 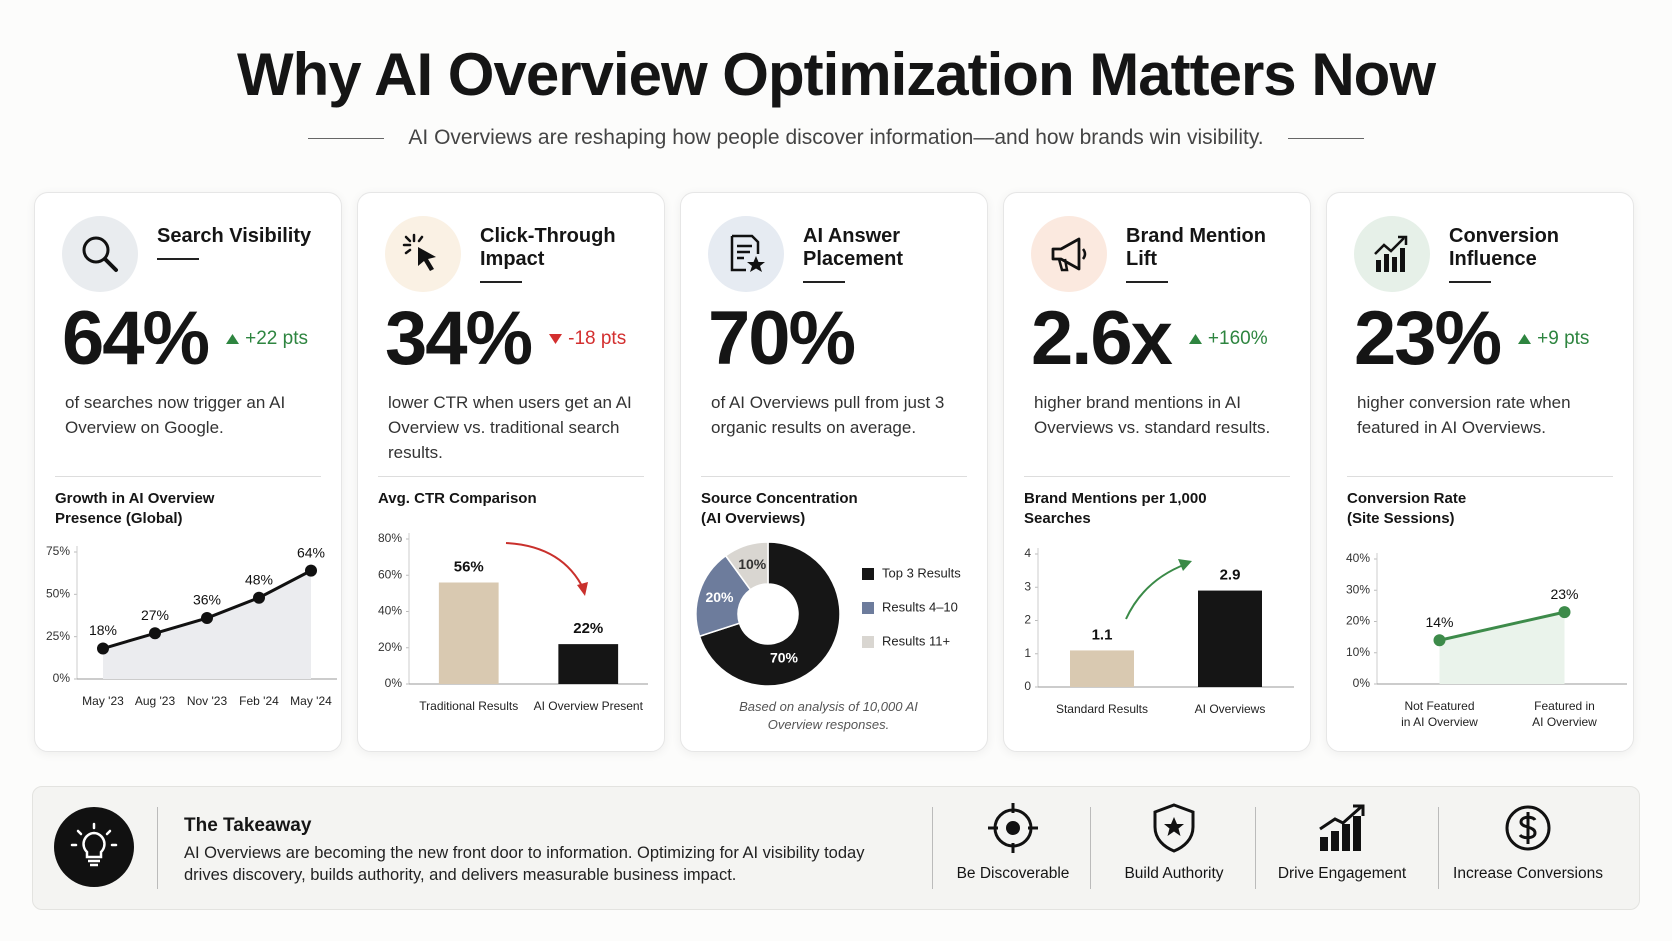 What do you see at coordinates (191, 614) in the screenshot?
I see `chart-svg: 0% 25% 50% 75% 18% 27% 36% 48% 64%` at bounding box center [191, 614].